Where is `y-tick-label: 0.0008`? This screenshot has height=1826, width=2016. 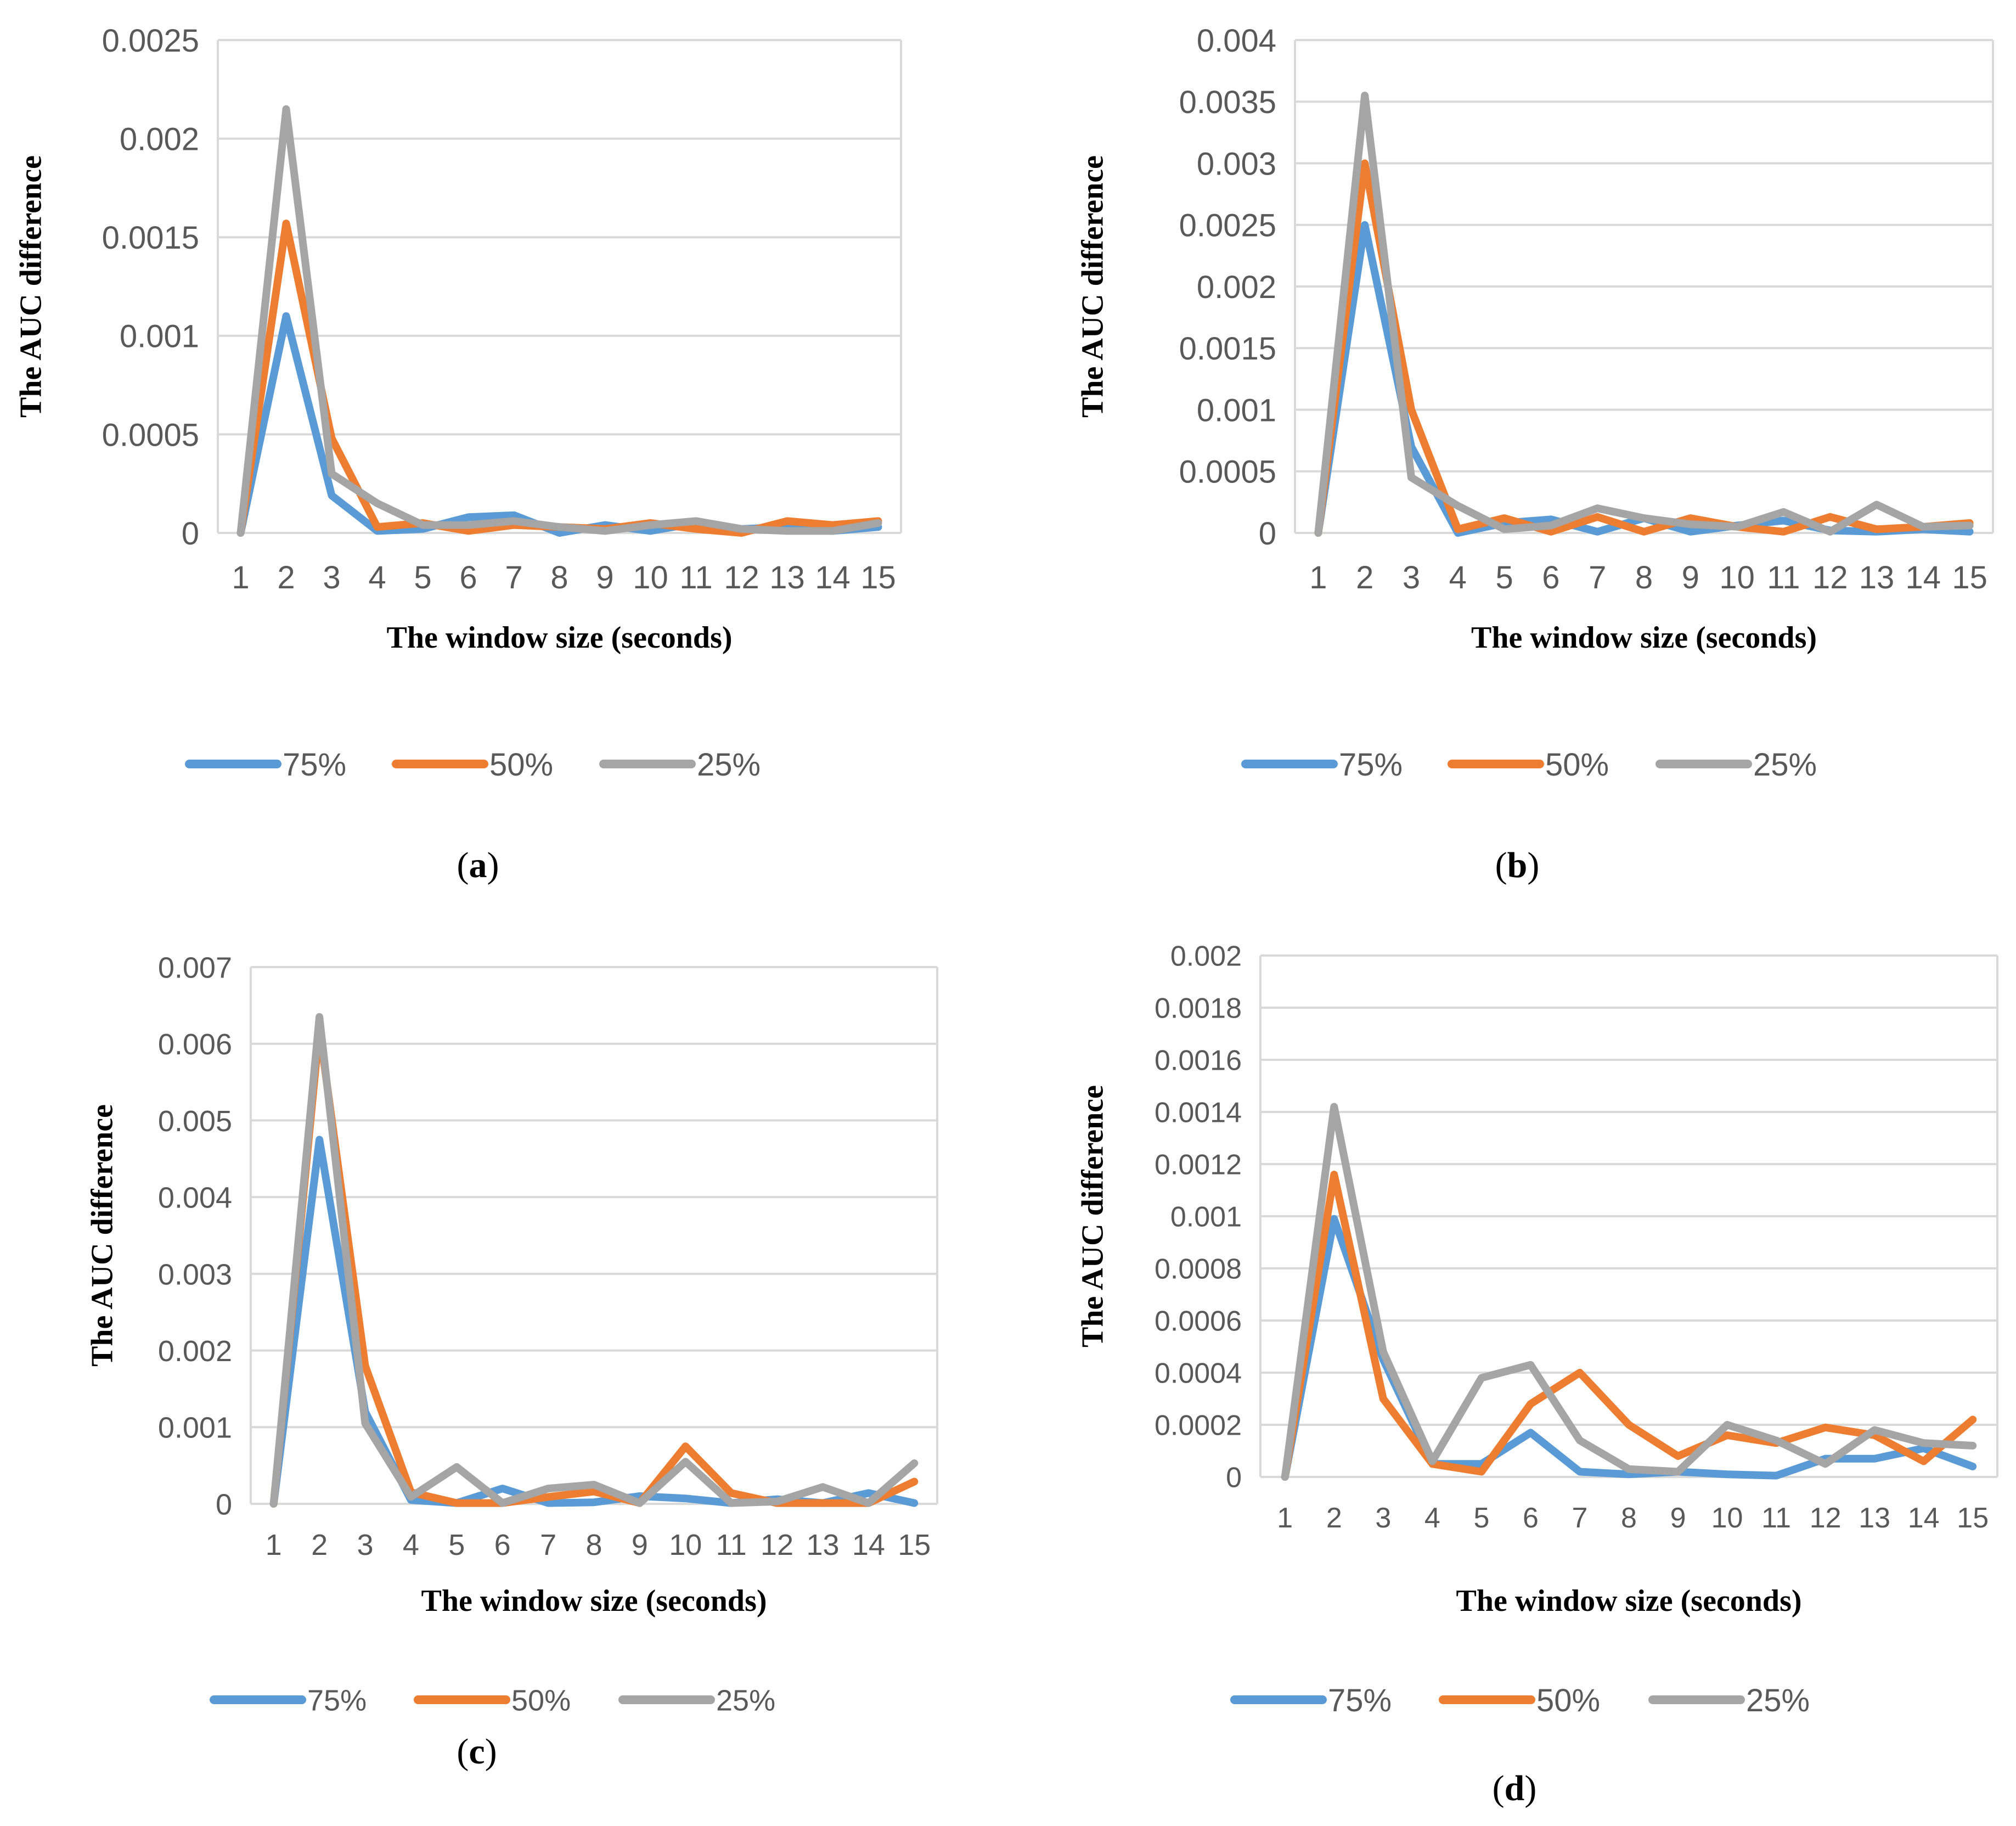
y-tick-label: 0.0008 is located at coordinates (1198, 1269).